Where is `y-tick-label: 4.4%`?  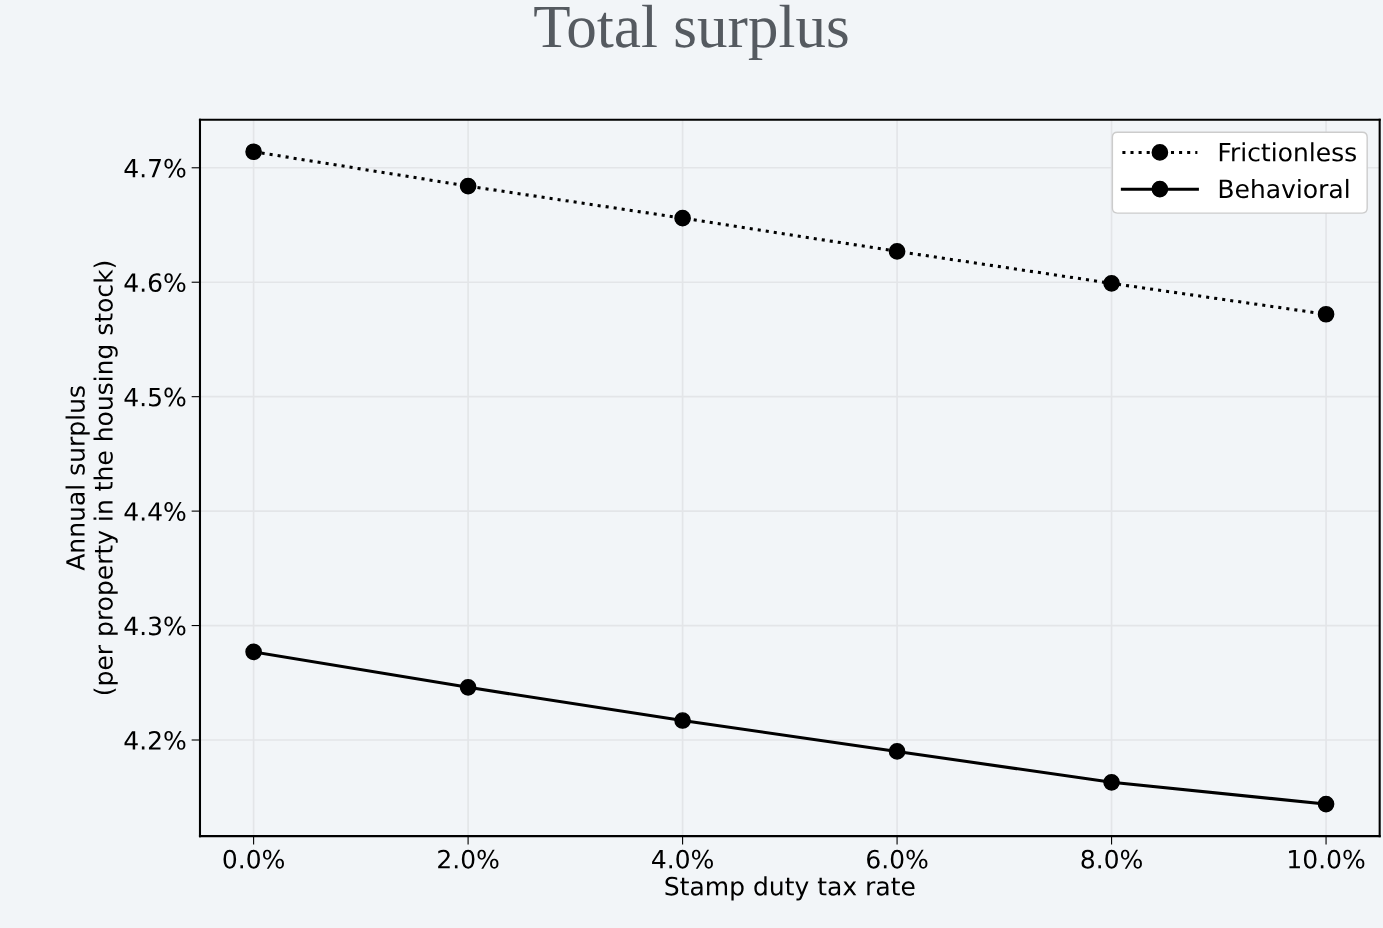 y-tick-label: 4.4% is located at coordinates (155, 511).